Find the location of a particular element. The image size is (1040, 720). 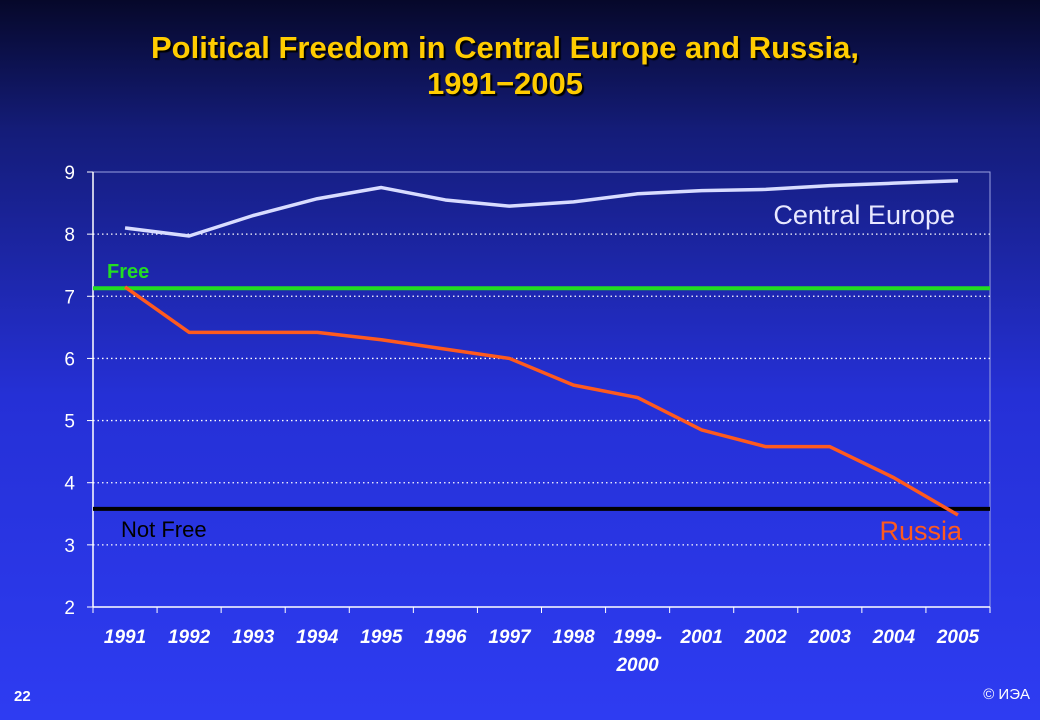

x-tick-label: 1999- is located at coordinates (637, 637).